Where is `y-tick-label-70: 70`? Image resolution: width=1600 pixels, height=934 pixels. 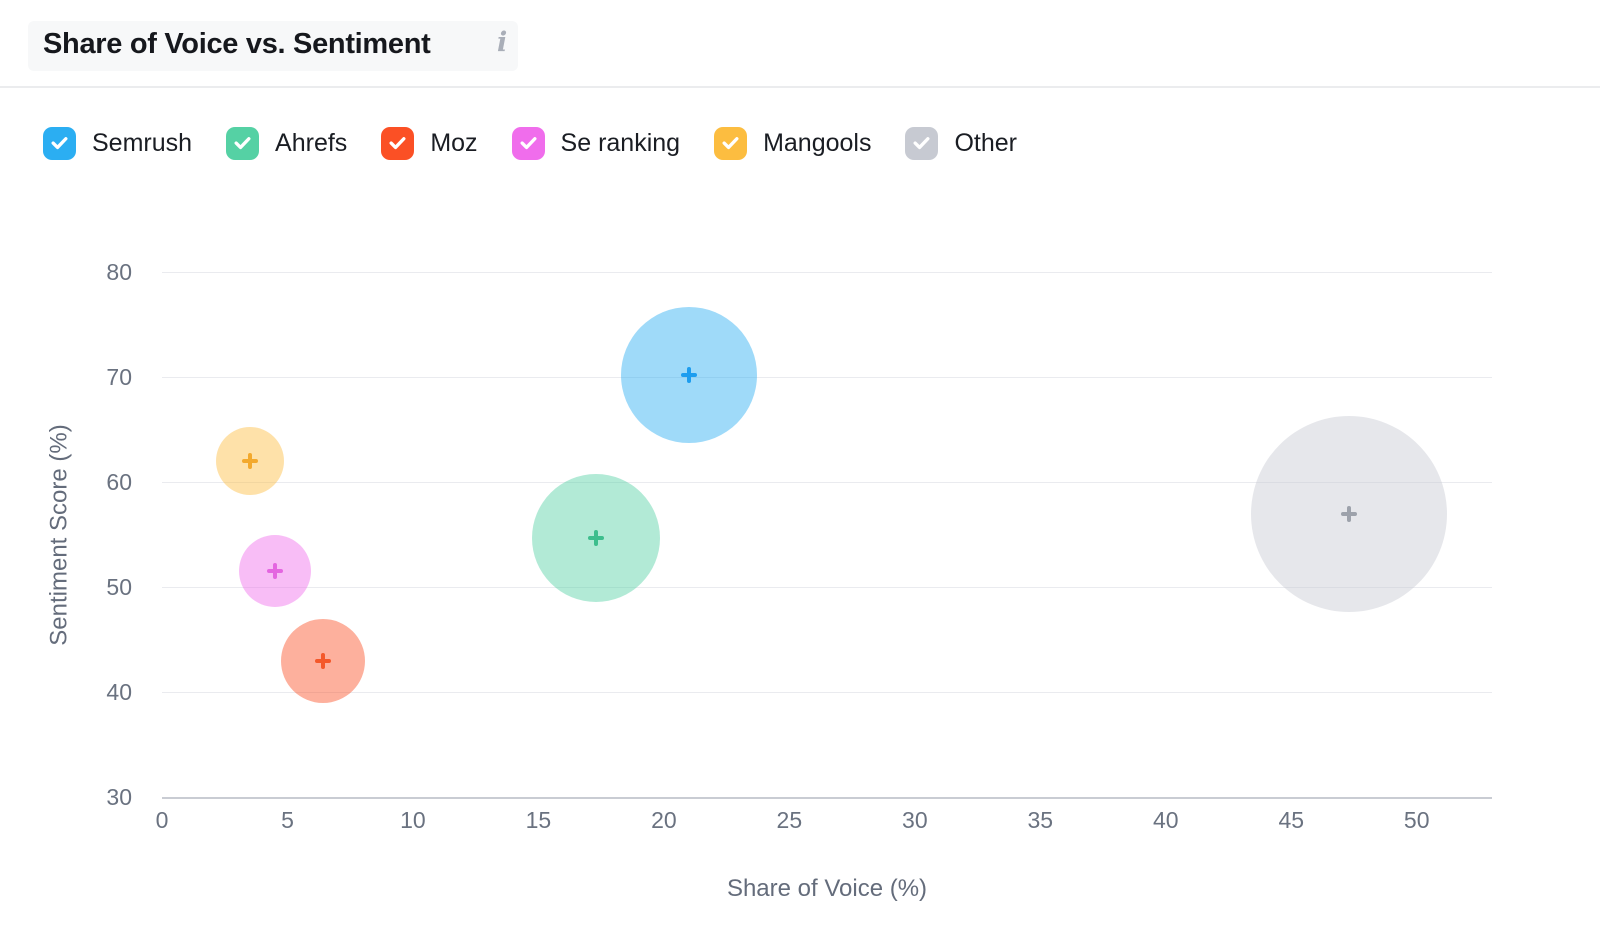 y-tick-label-70: 70 is located at coordinates (119, 377).